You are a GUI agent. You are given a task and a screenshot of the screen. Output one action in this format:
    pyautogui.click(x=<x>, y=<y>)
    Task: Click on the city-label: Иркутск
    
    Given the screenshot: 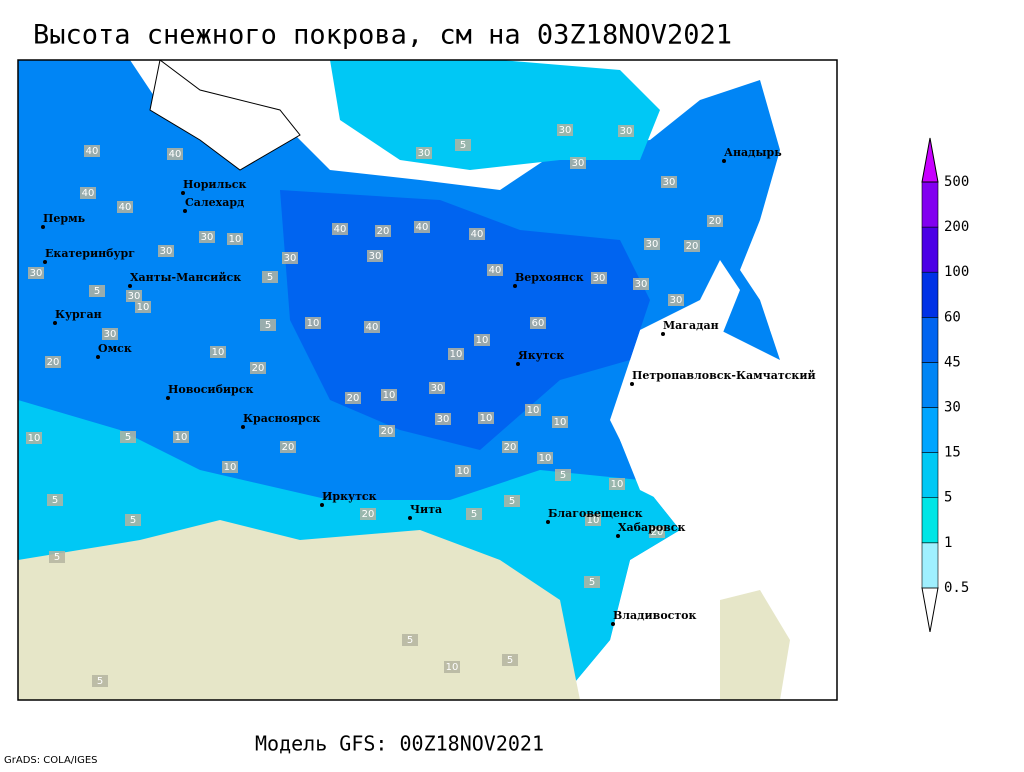 What is the action you would take?
    pyautogui.click(x=349, y=496)
    